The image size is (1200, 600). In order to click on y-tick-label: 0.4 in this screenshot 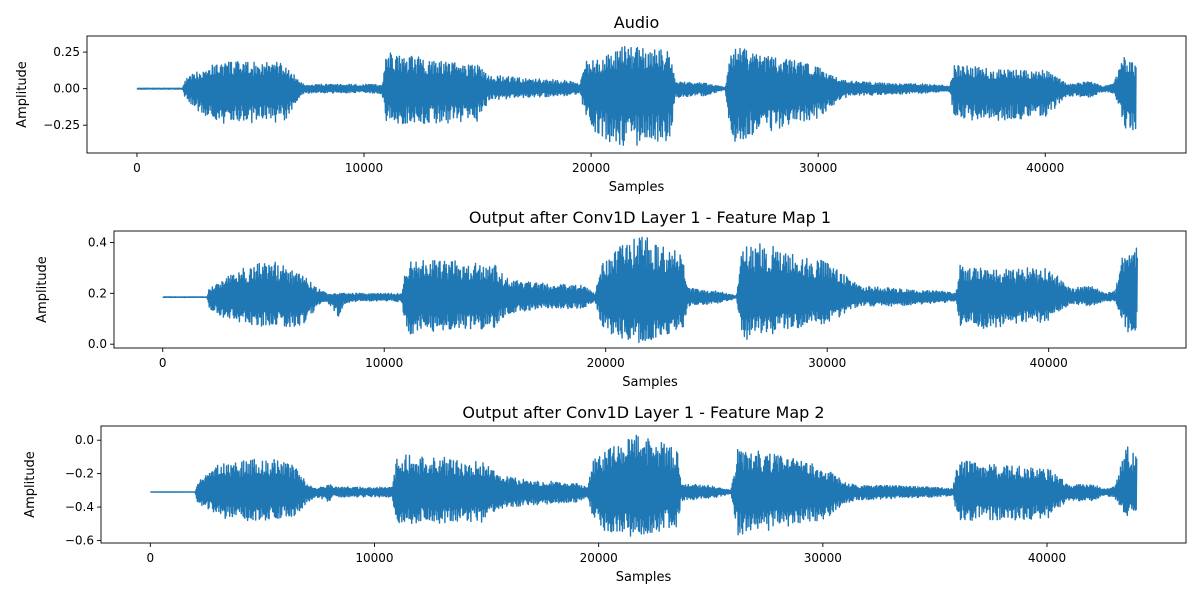, I will do `click(97, 242)`.